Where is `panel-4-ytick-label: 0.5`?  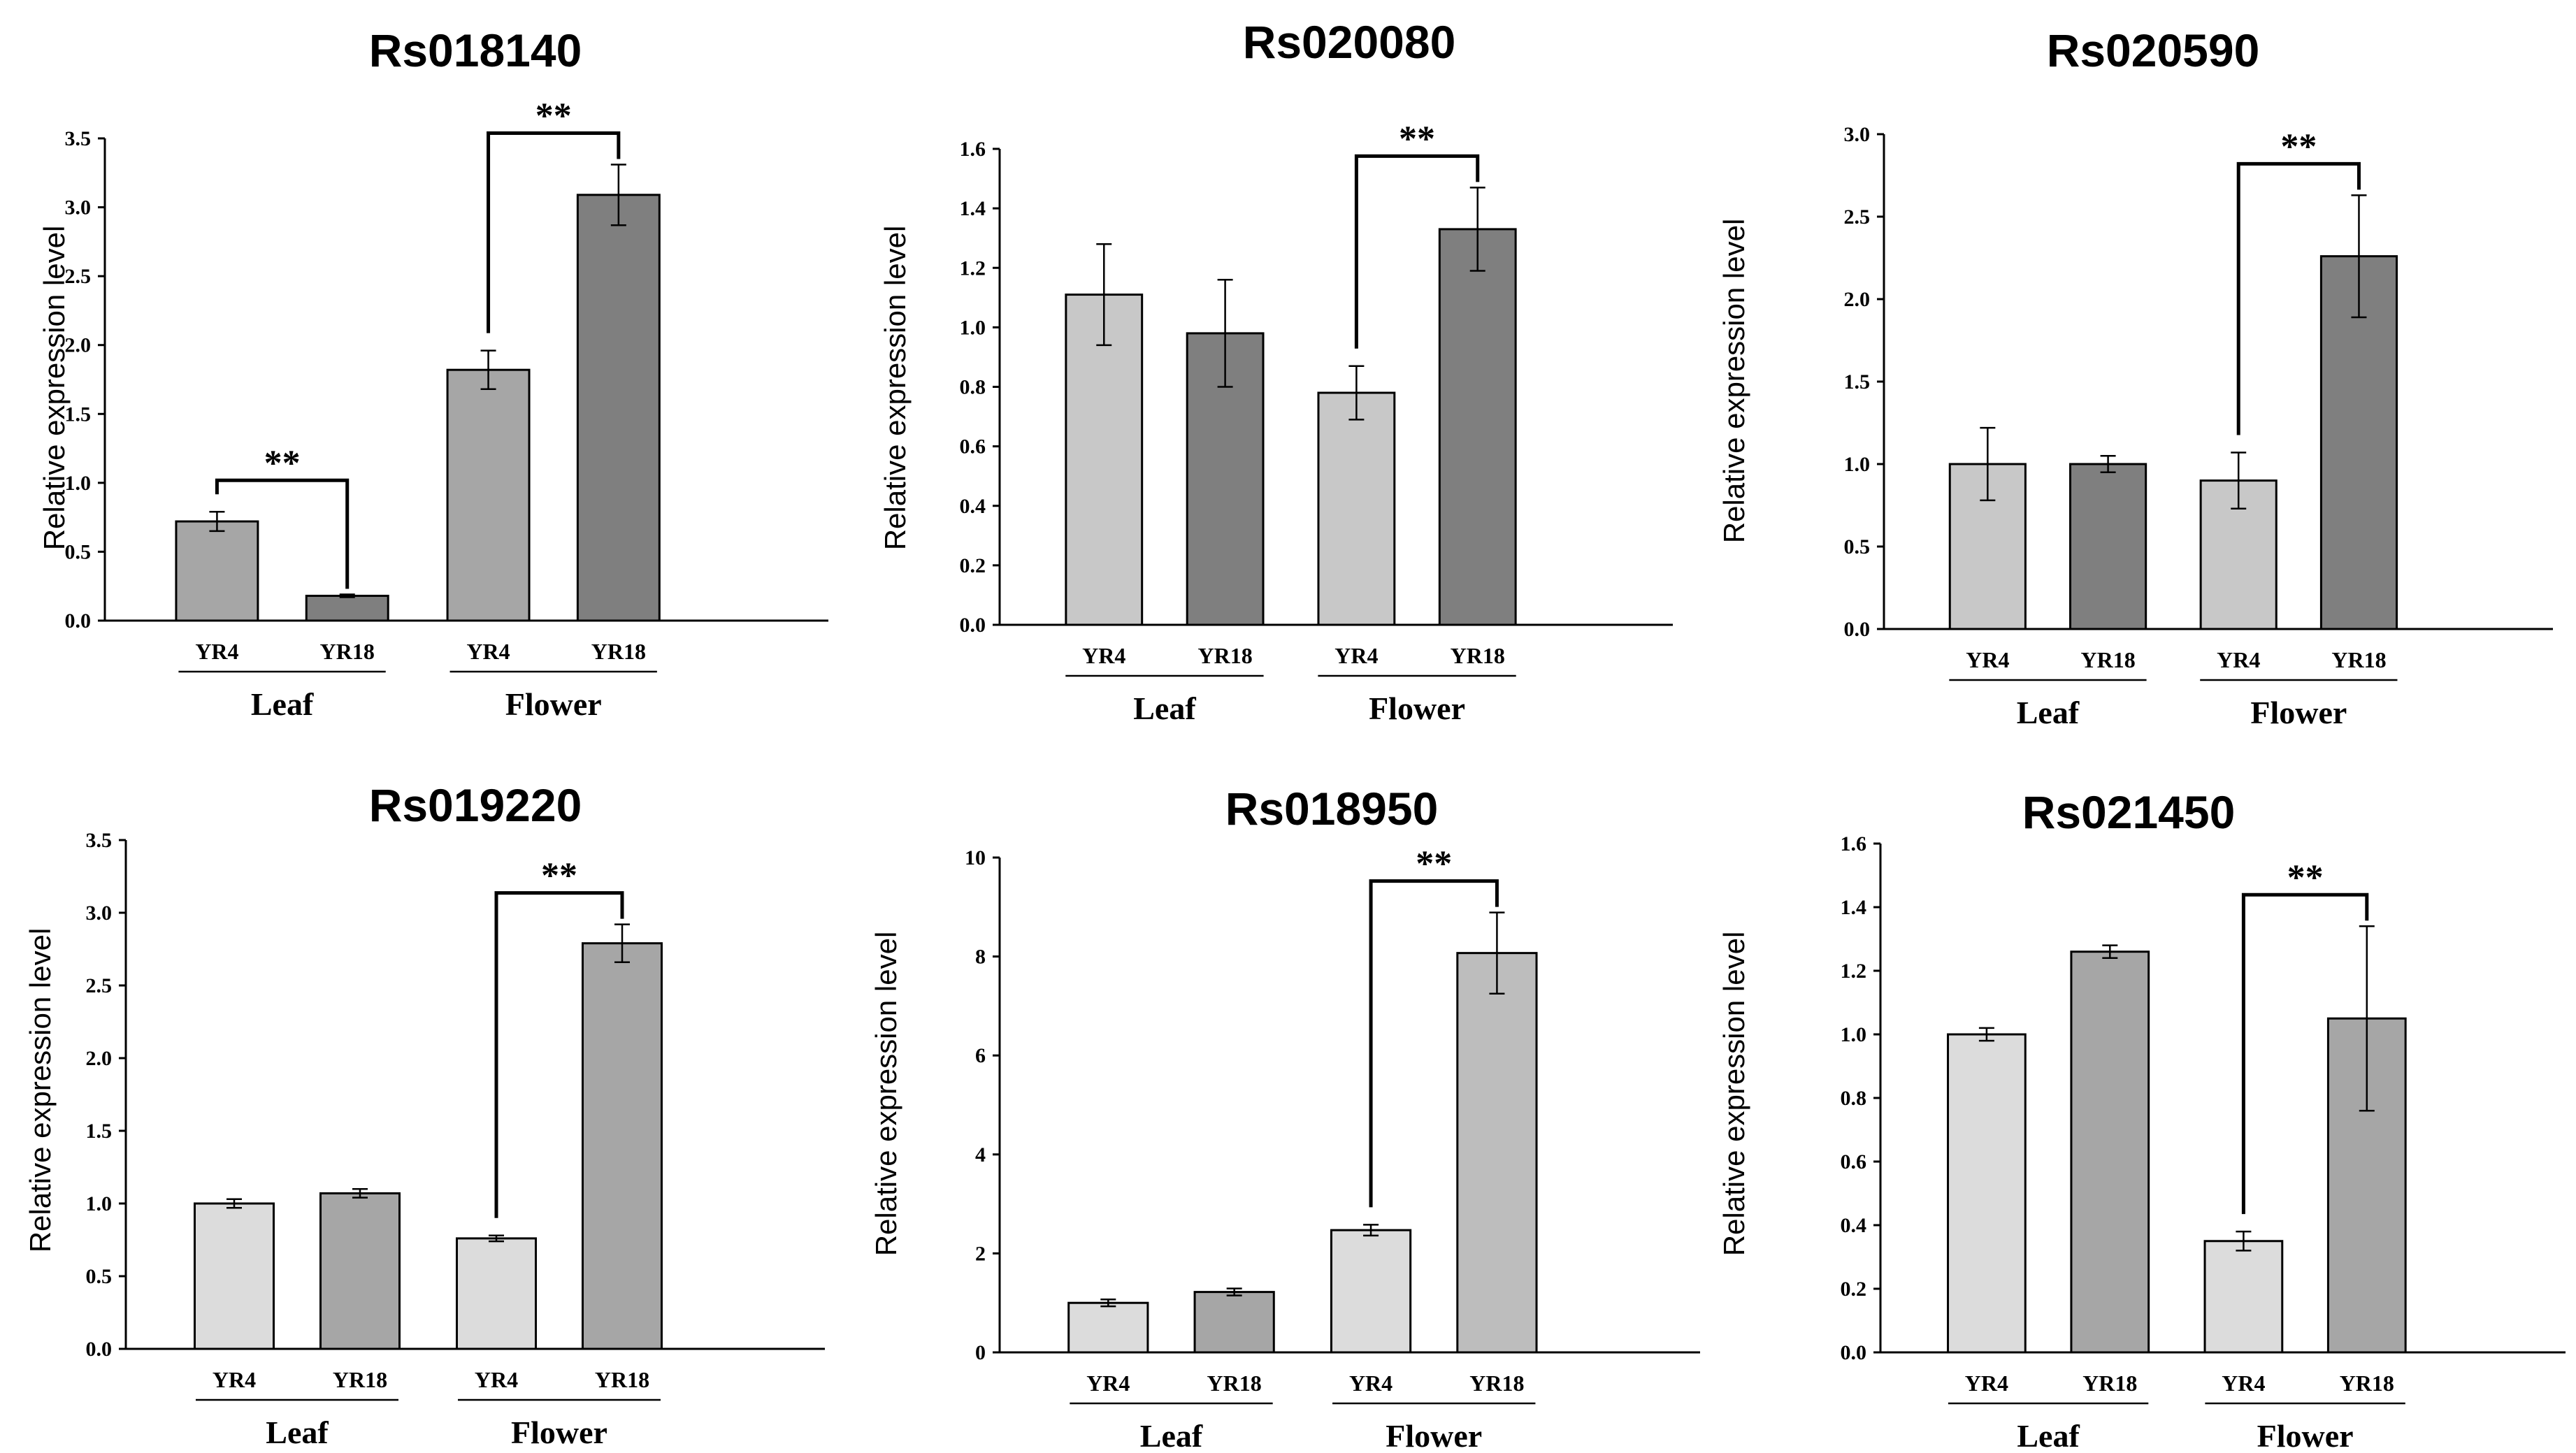 panel-4-ytick-label: 0.5 is located at coordinates (99, 1276).